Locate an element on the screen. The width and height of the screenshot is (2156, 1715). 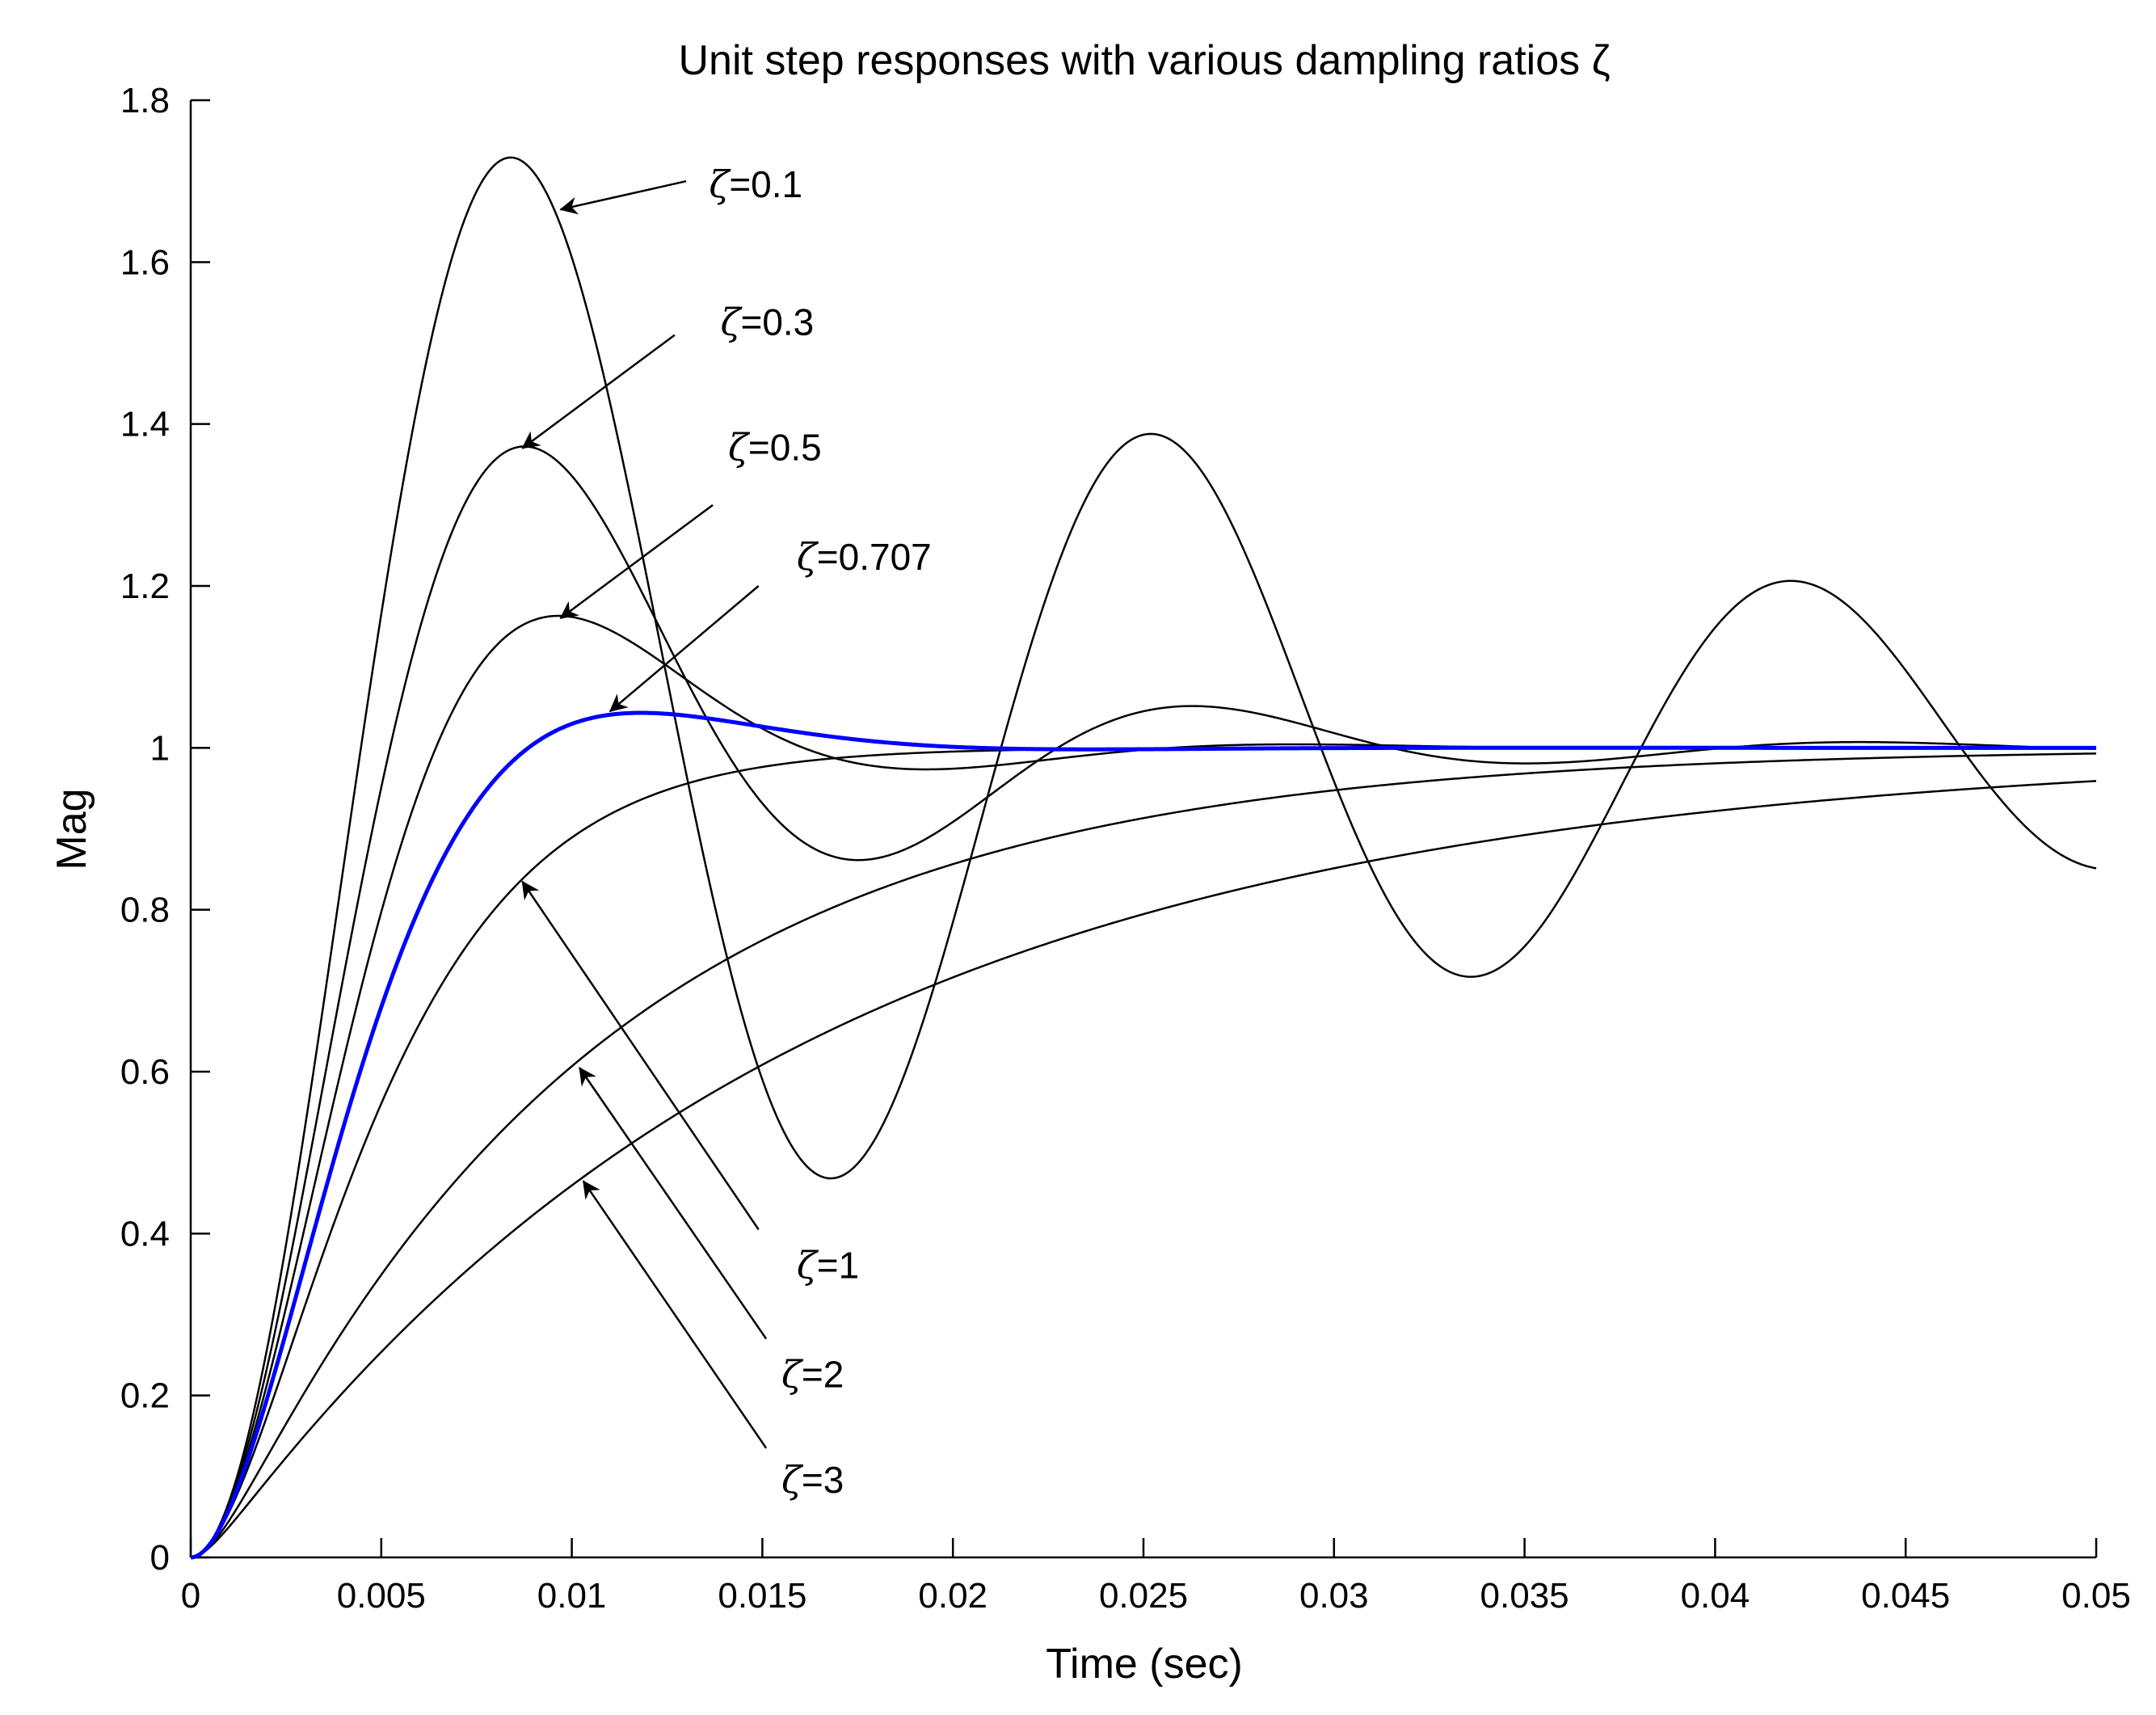
y-tick-label: 0 is located at coordinates (160, 1558).